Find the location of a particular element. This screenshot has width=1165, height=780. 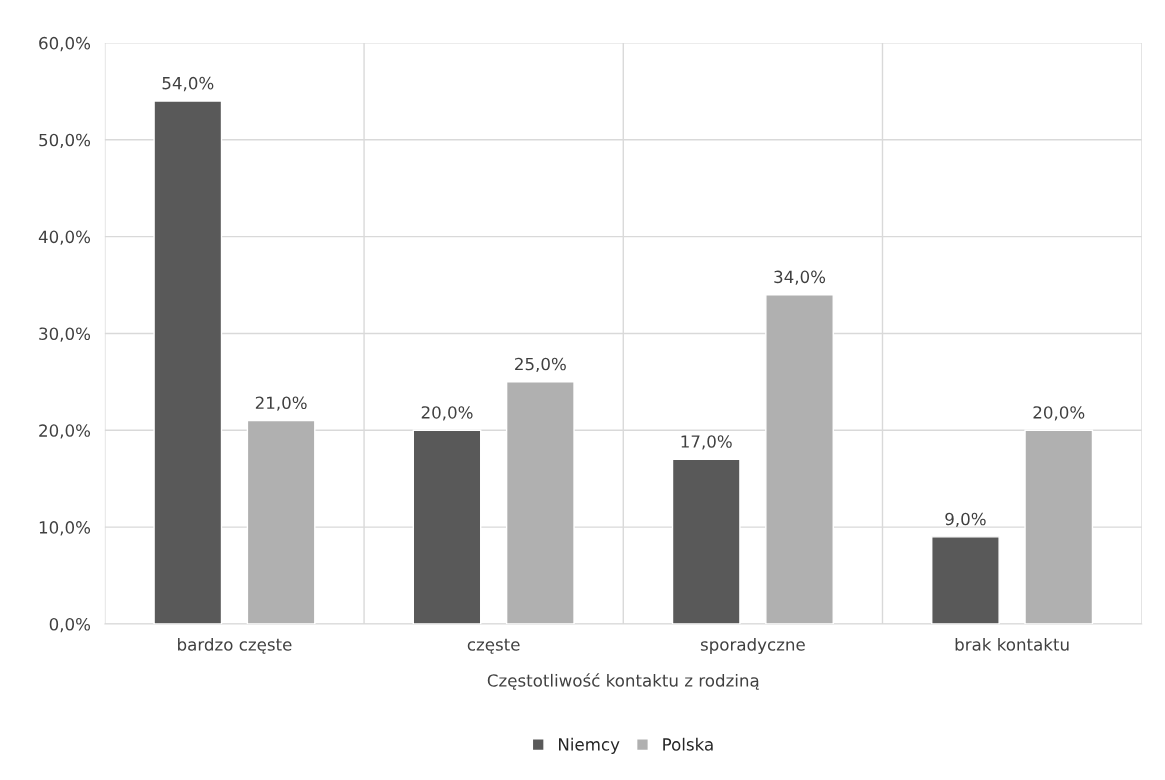

y-tick-label: 50,0% is located at coordinates (65, 141).